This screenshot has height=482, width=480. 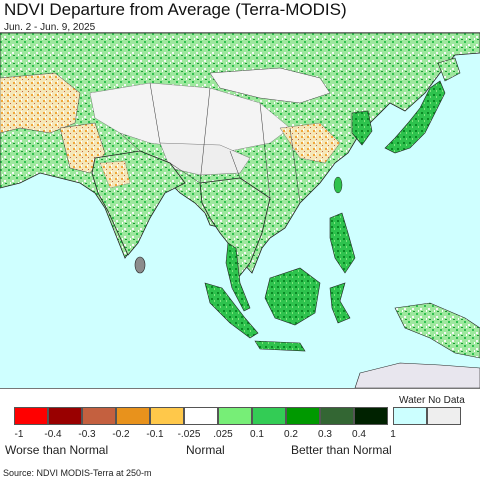 I want to click on source-note: Source: NDVI MODIS-Terra at 250-m, so click(x=77, y=473).